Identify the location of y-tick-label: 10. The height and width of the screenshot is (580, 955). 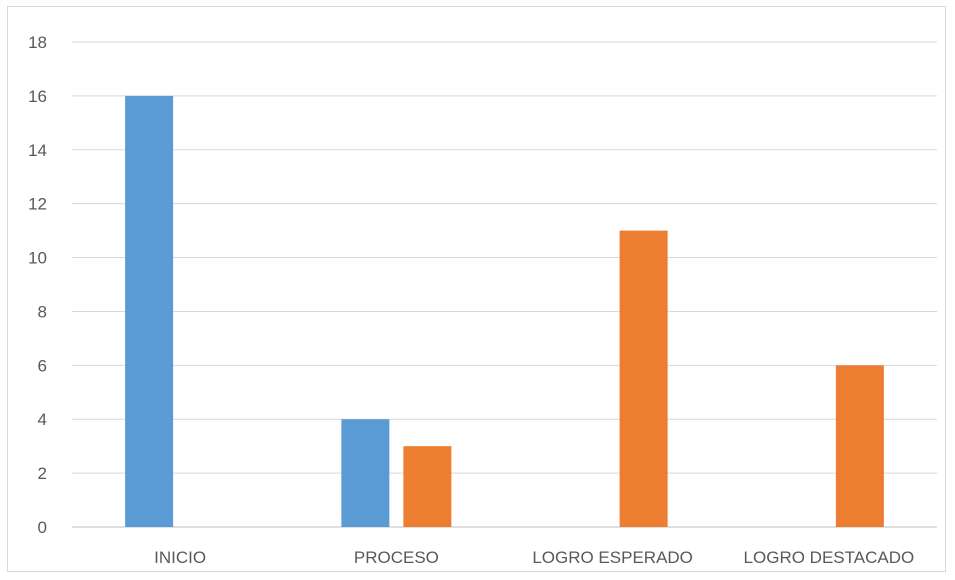
(37, 258).